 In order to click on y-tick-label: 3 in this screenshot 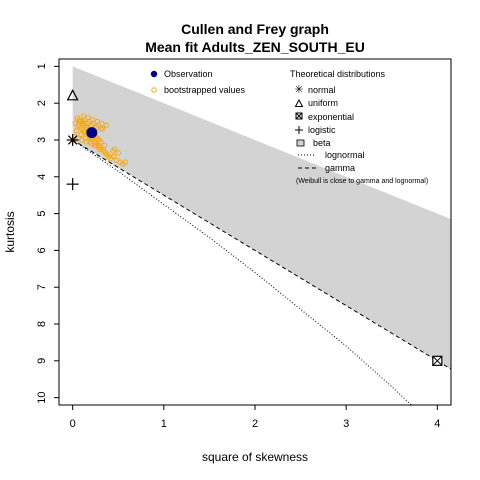, I will do `click(42, 140)`.